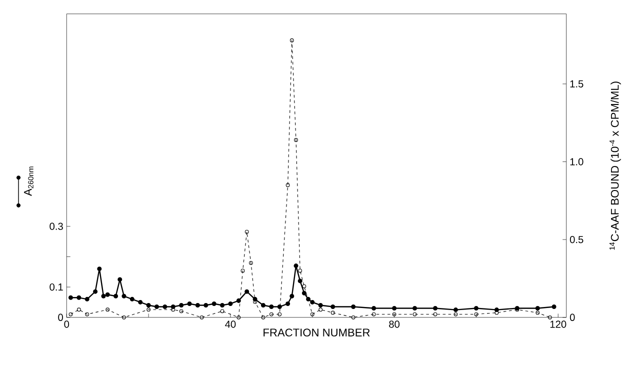 Image resolution: width=624 pixels, height=386 pixels. I want to click on y-tick-label: 0, so click(60, 318).